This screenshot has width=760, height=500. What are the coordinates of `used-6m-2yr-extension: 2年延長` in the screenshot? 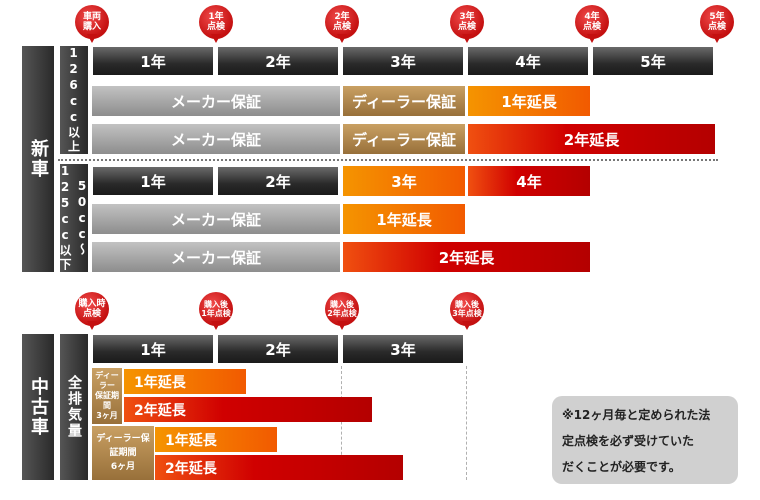 It's located at (279, 467).